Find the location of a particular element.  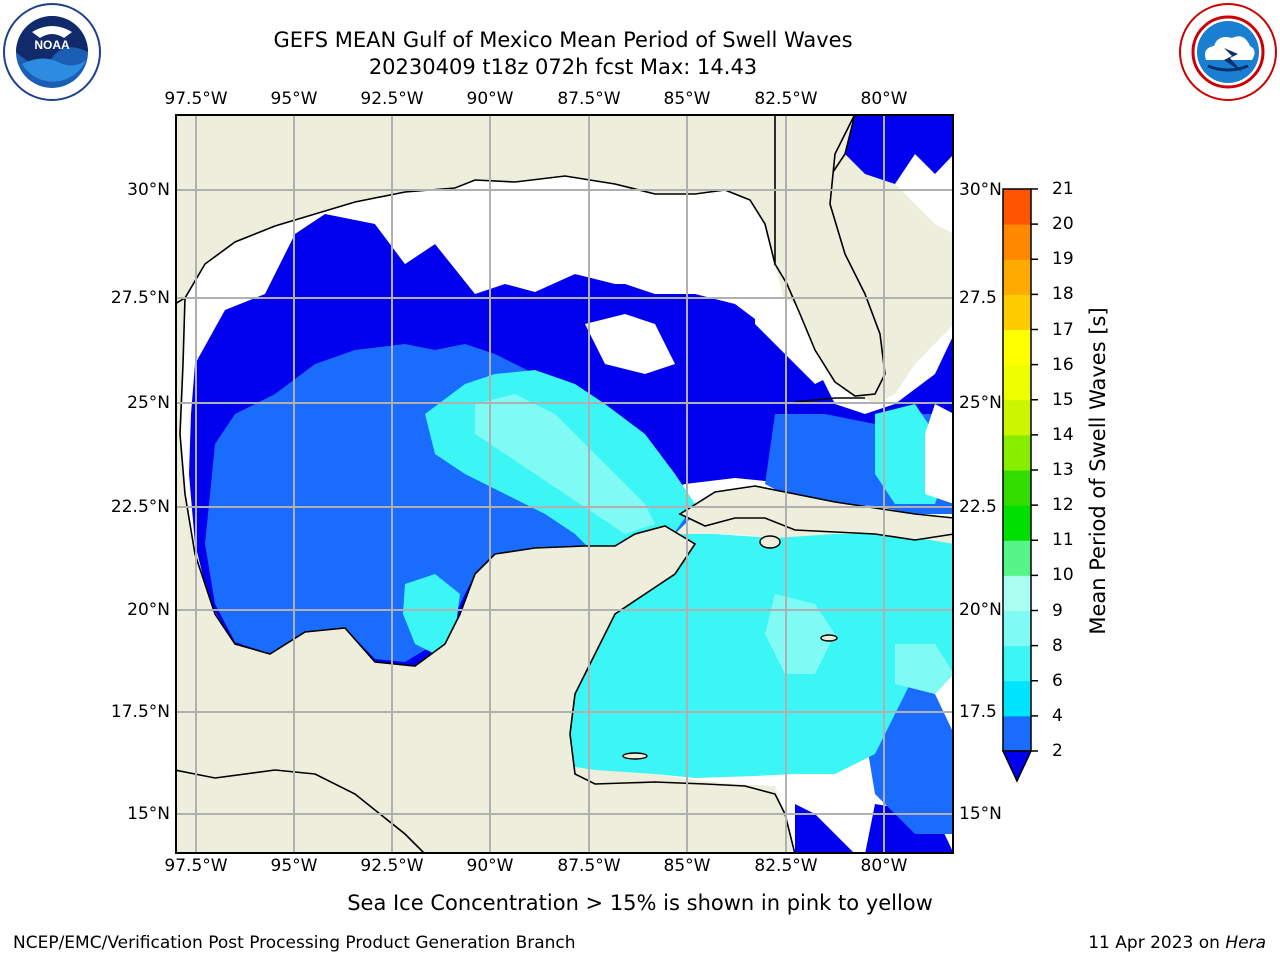

date-text: 11 Apr 2023 on is located at coordinates (1157, 943).